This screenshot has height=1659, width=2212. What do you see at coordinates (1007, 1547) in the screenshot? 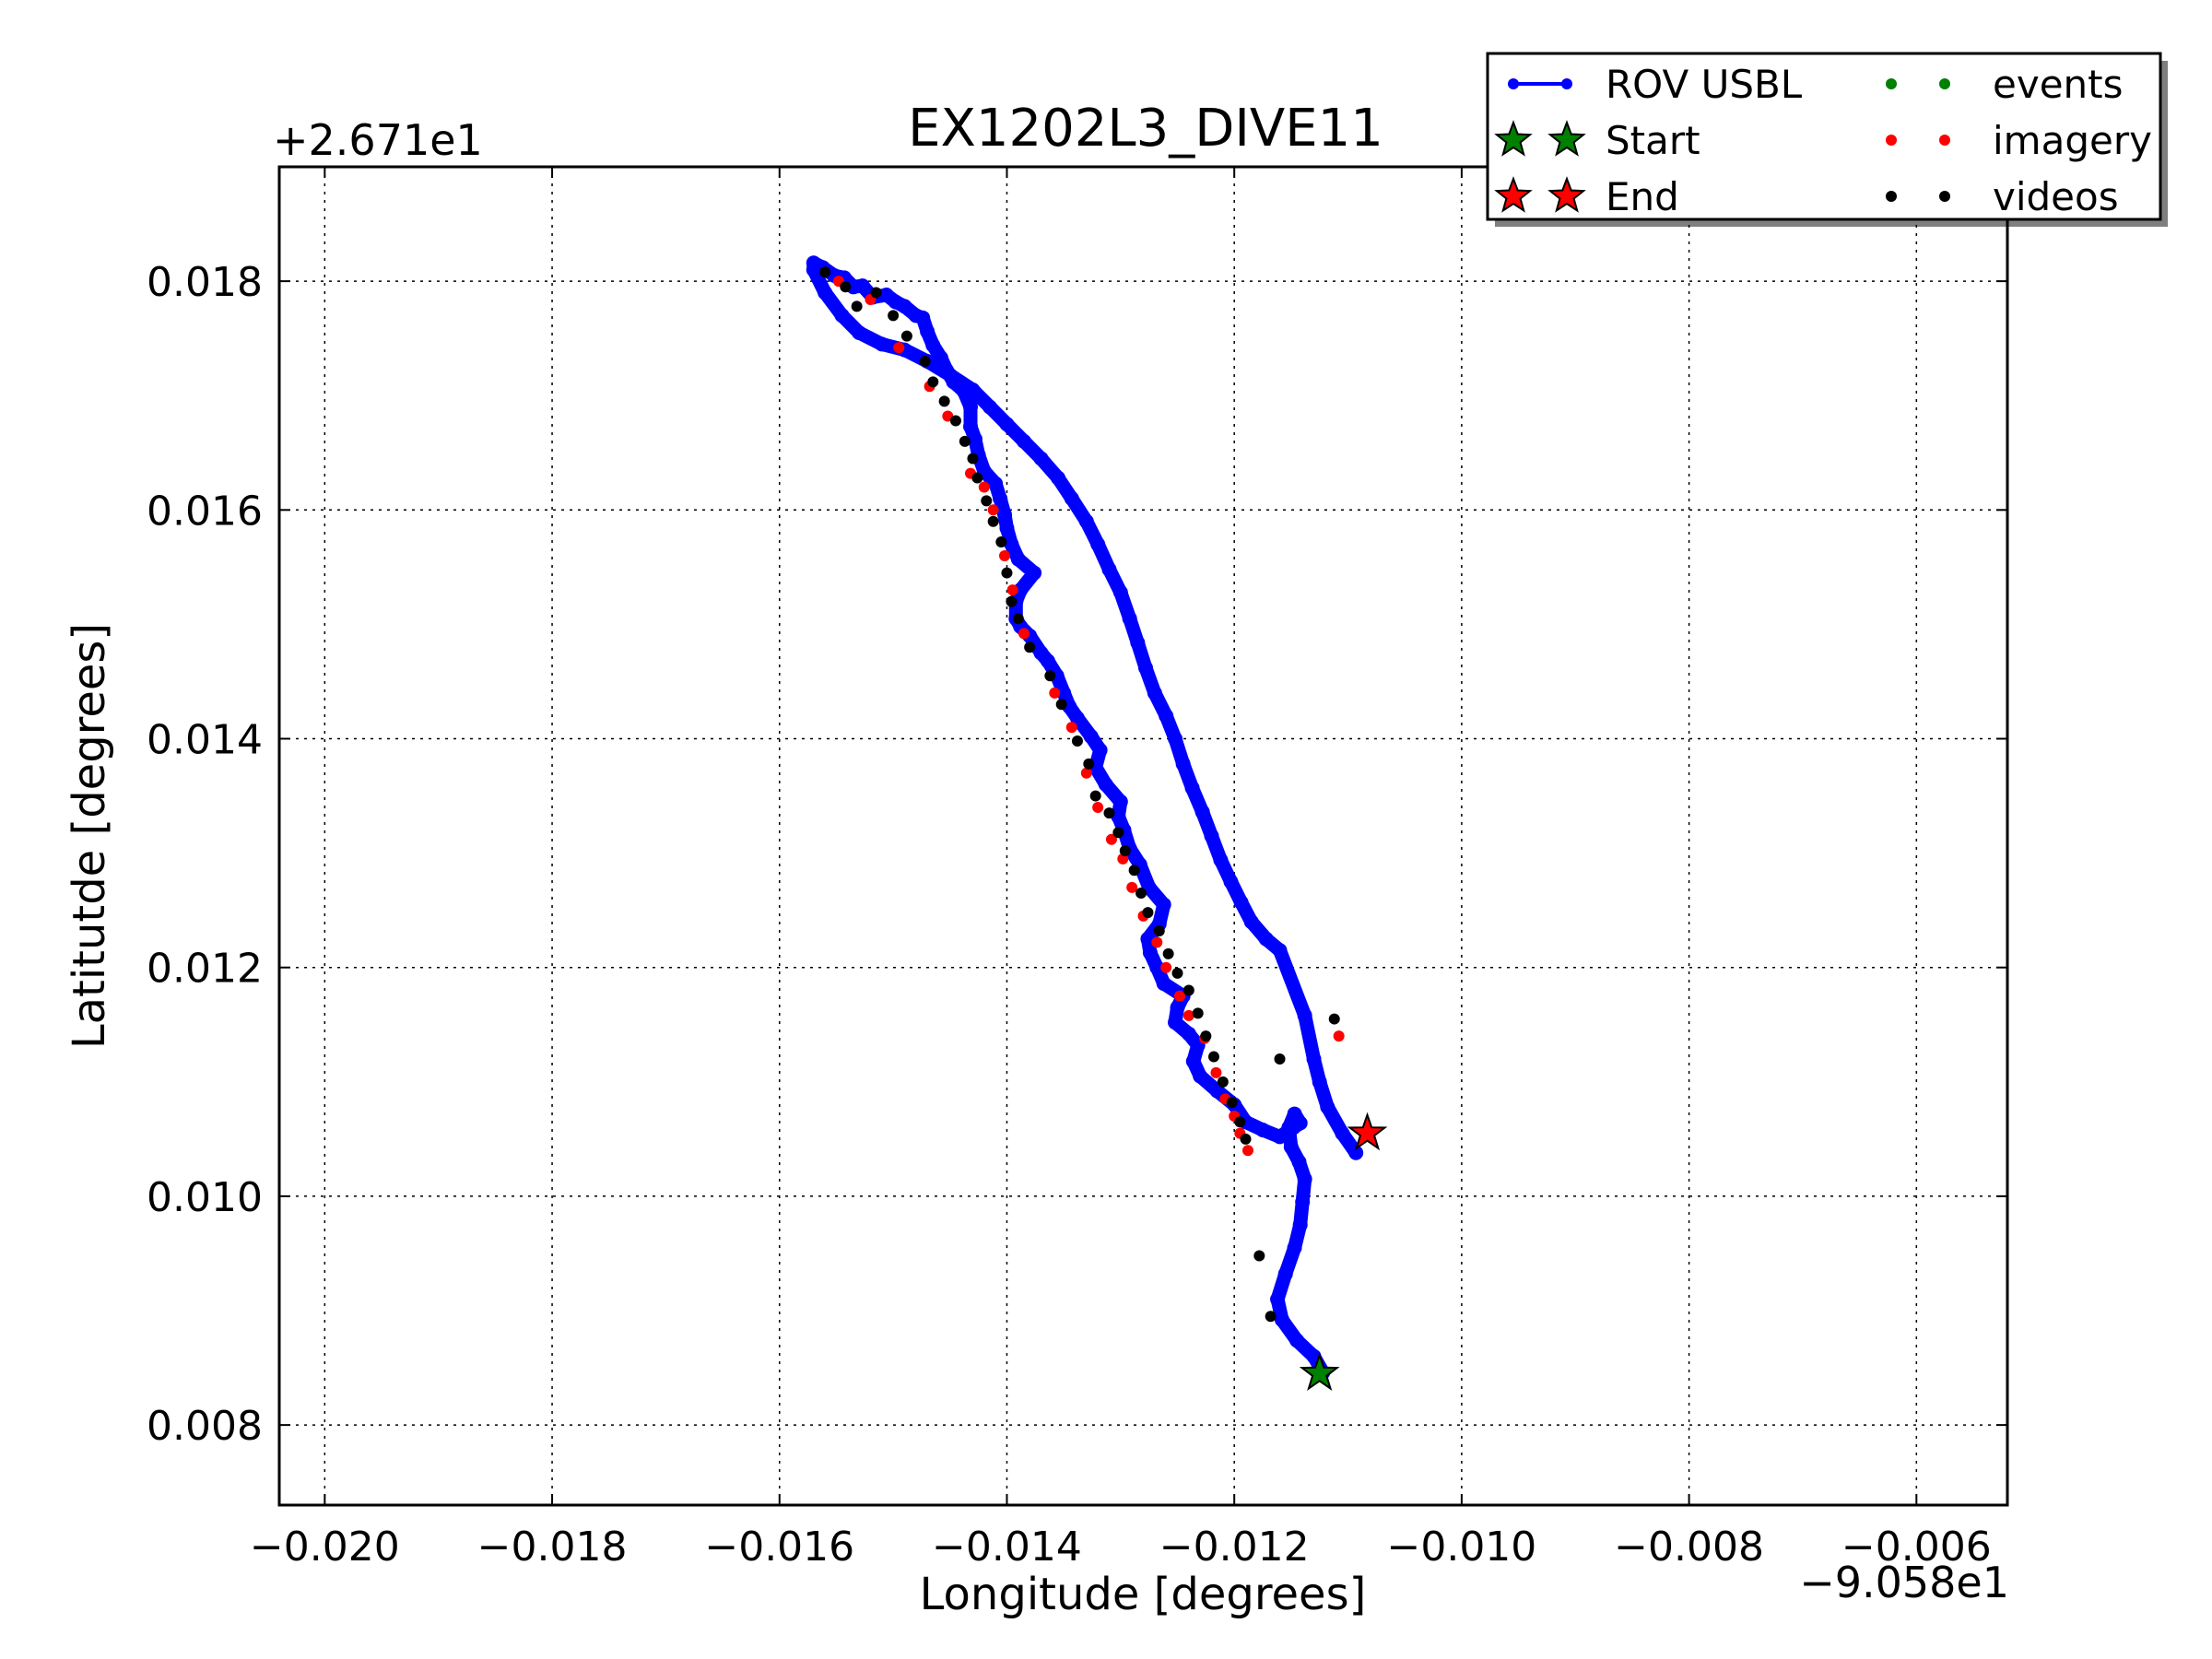
I see `x-tick-label: −0.014` at bounding box center [1007, 1547].